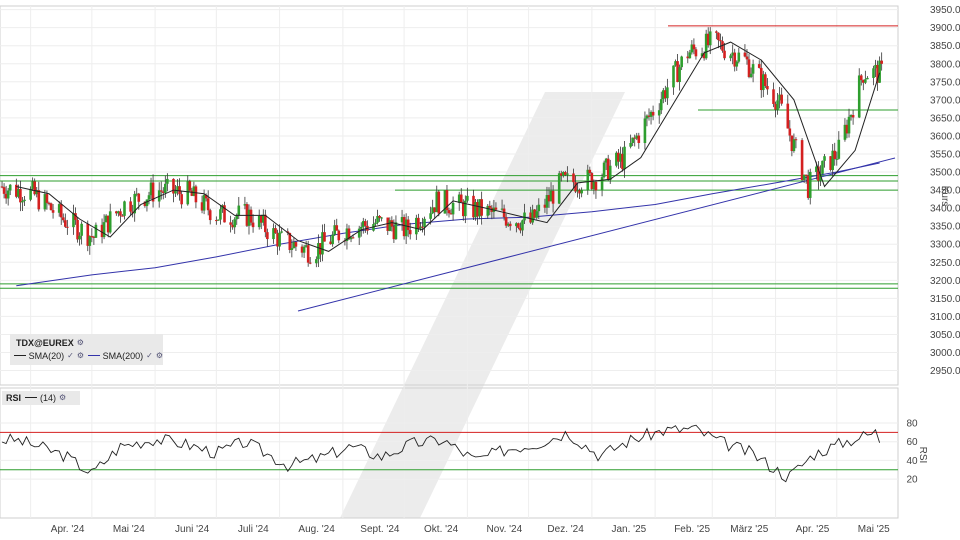 The height and width of the screenshot is (540, 960). Describe the element at coordinates (944, 196) in the screenshot. I see `y-axis-title: Kurs` at that location.